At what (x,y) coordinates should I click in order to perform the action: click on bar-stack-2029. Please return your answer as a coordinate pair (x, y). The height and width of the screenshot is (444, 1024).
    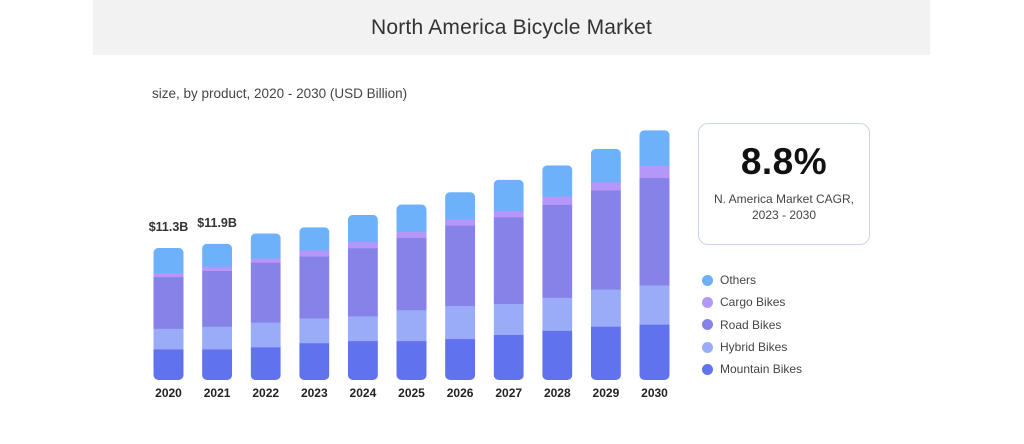
    Looking at the image, I should click on (605, 264).